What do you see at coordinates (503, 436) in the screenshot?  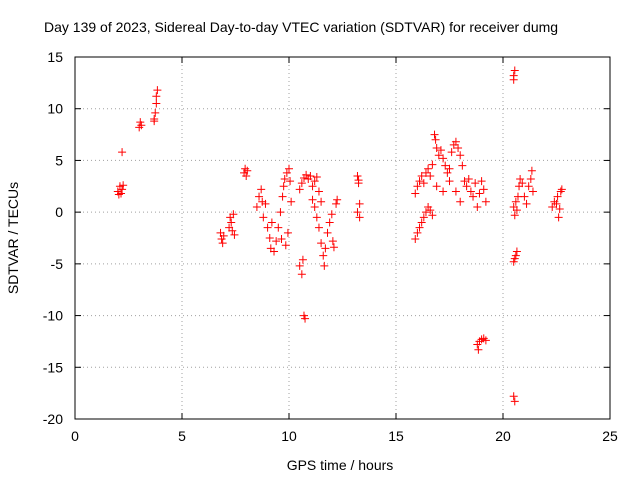 I see `x-tick-label: 20` at bounding box center [503, 436].